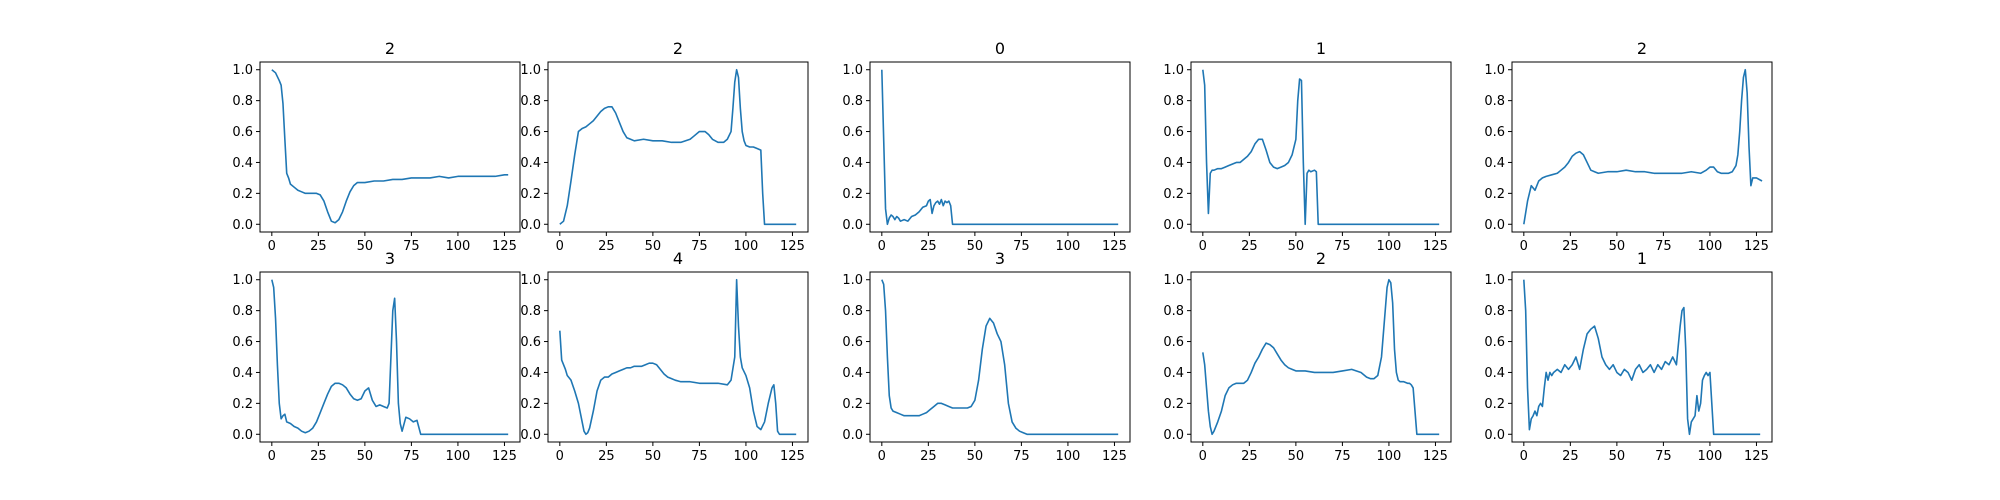 The height and width of the screenshot is (500, 2000). What do you see at coordinates (390, 258) in the screenshot?
I see `subplot-title: 3` at bounding box center [390, 258].